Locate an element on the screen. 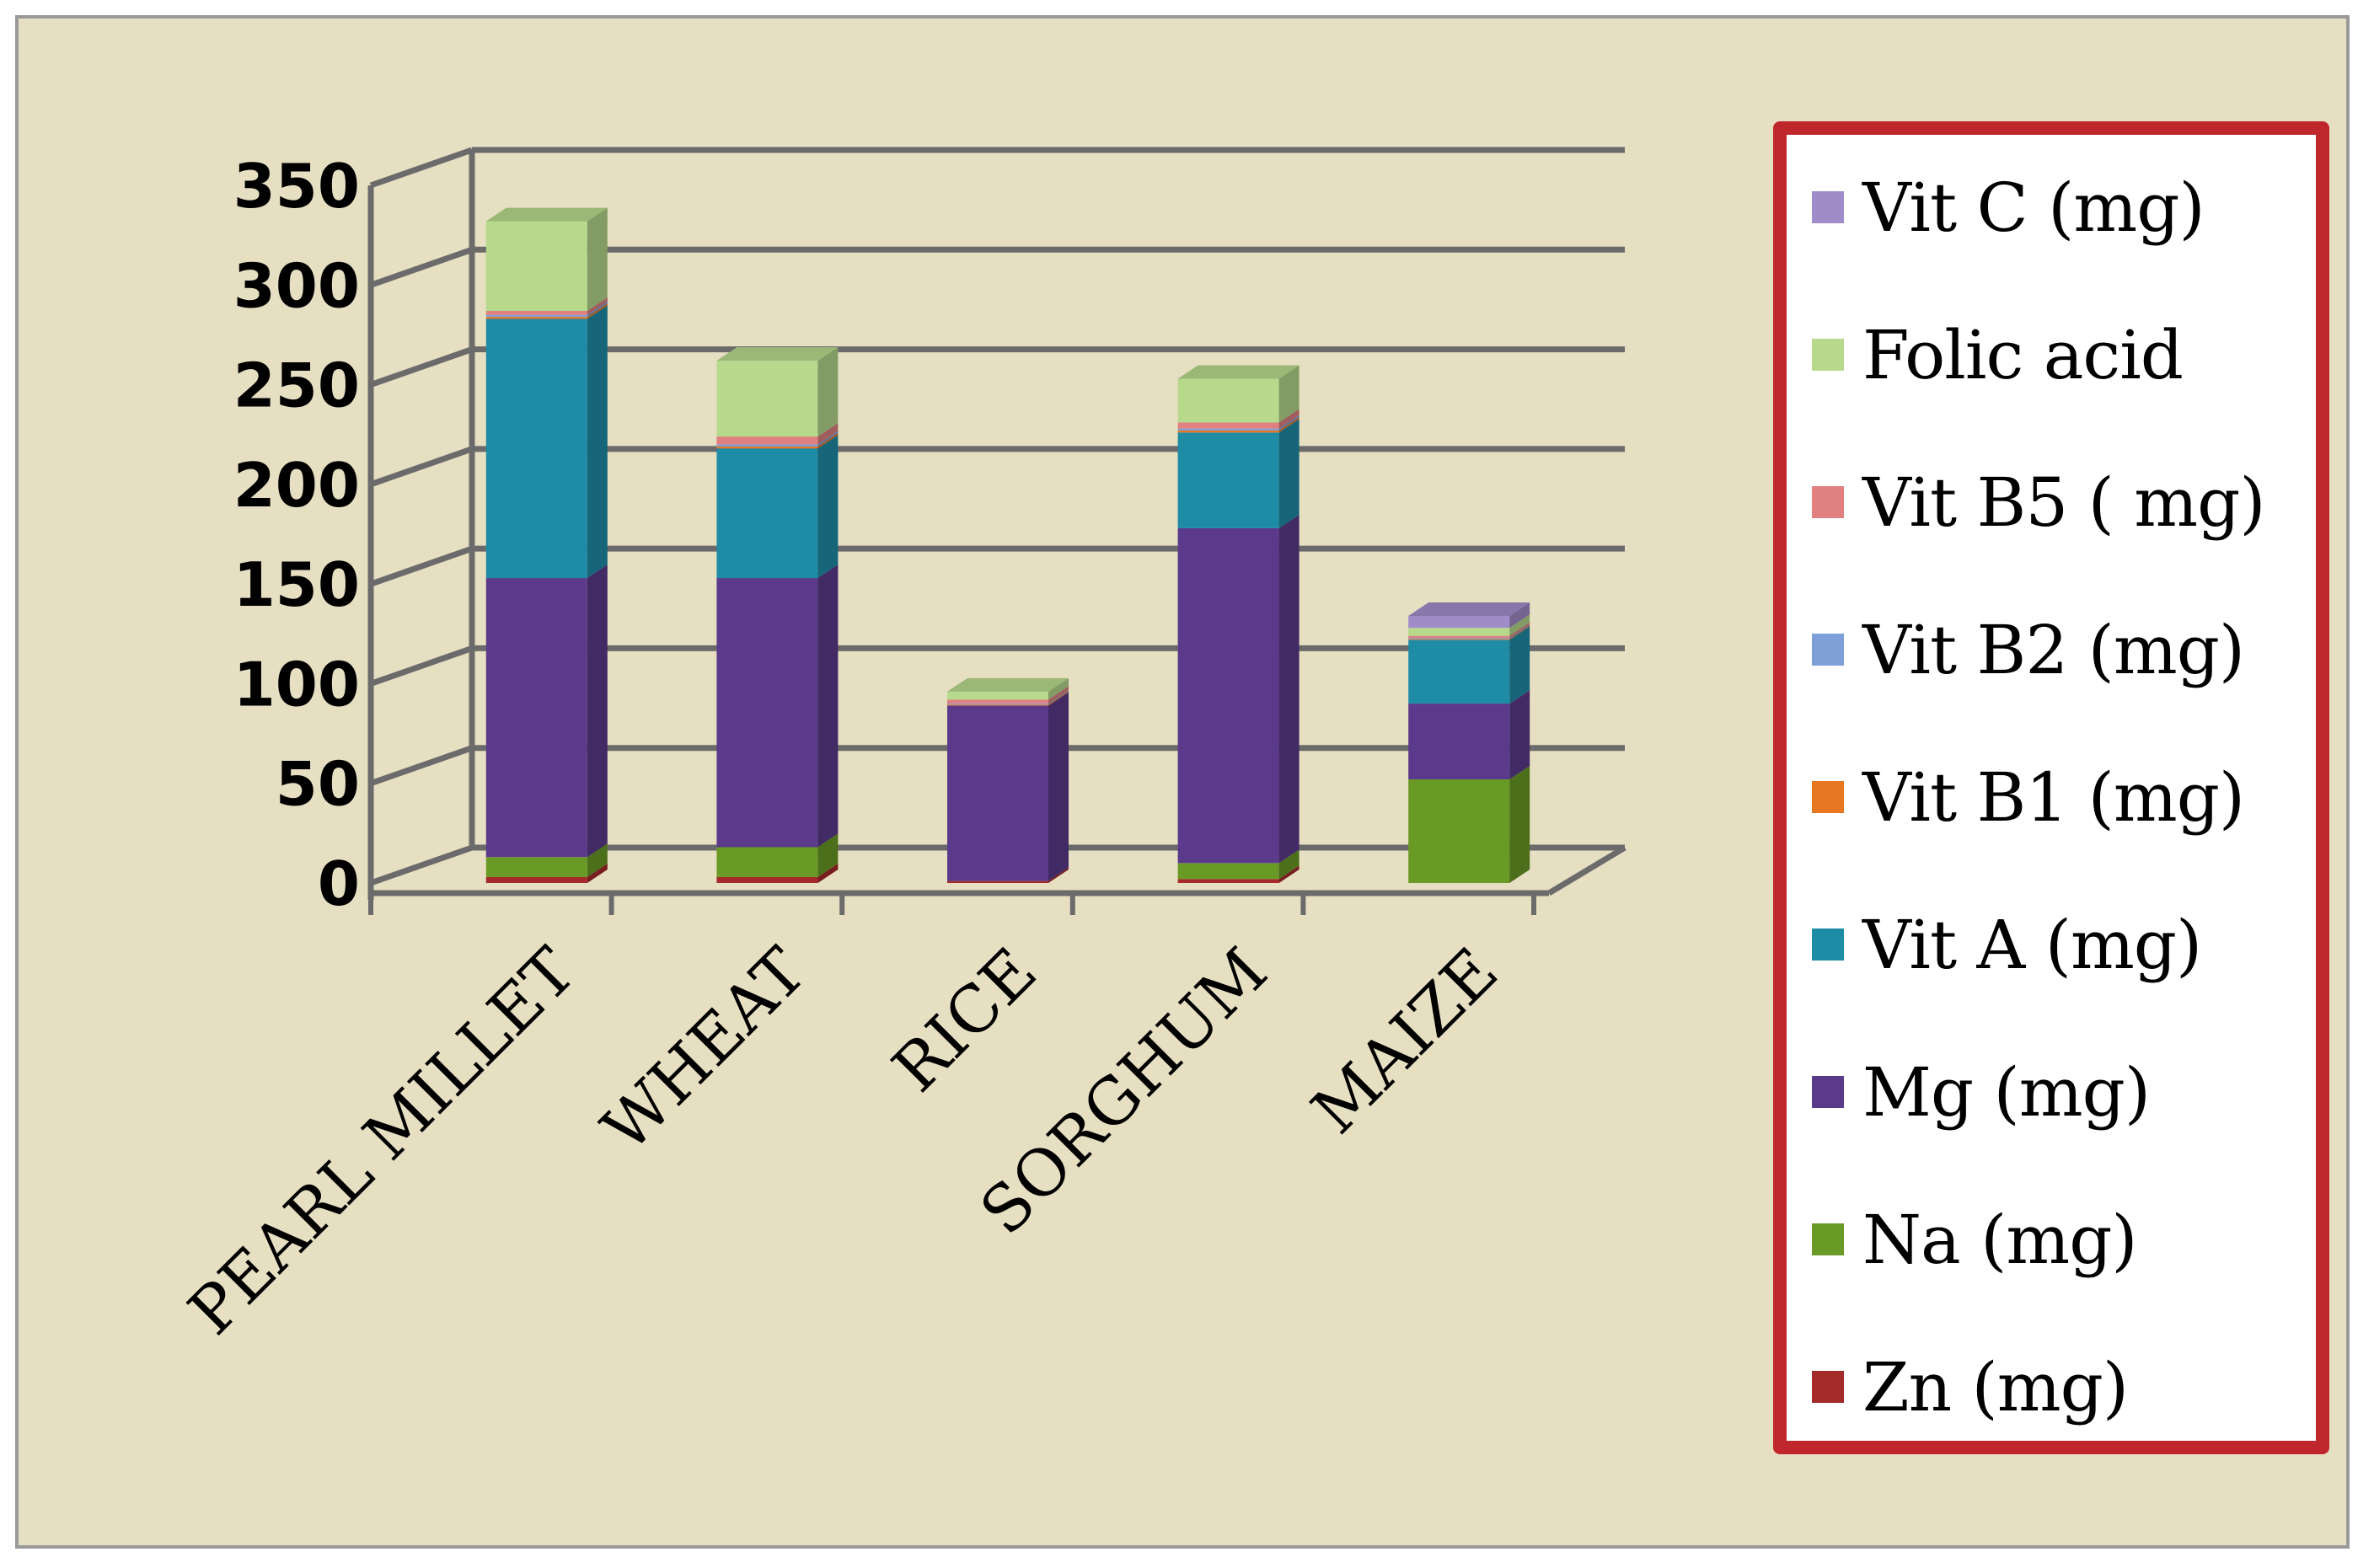 Image resolution: width=2374 pixels, height=1568 pixels. legend-label: Folic acid is located at coordinates (2023, 354).